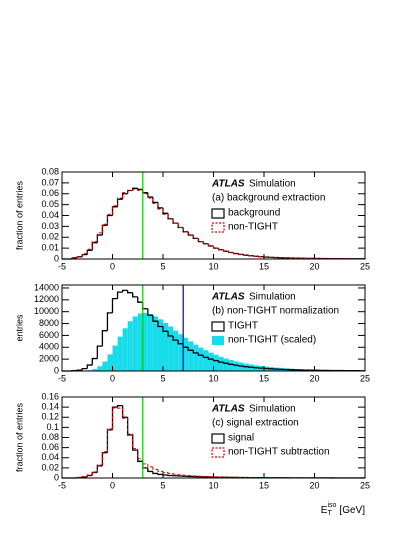  I want to click on y-tick-label: 0.16, so click(50, 396).